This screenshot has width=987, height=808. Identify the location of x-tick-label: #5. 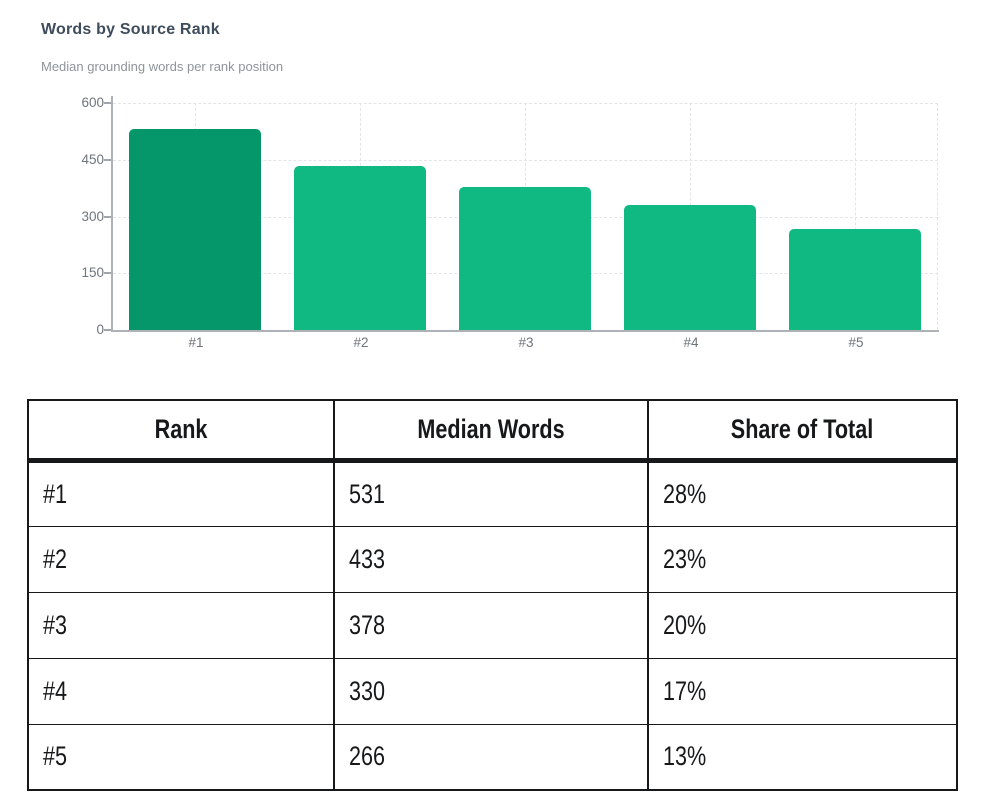
(856, 342).